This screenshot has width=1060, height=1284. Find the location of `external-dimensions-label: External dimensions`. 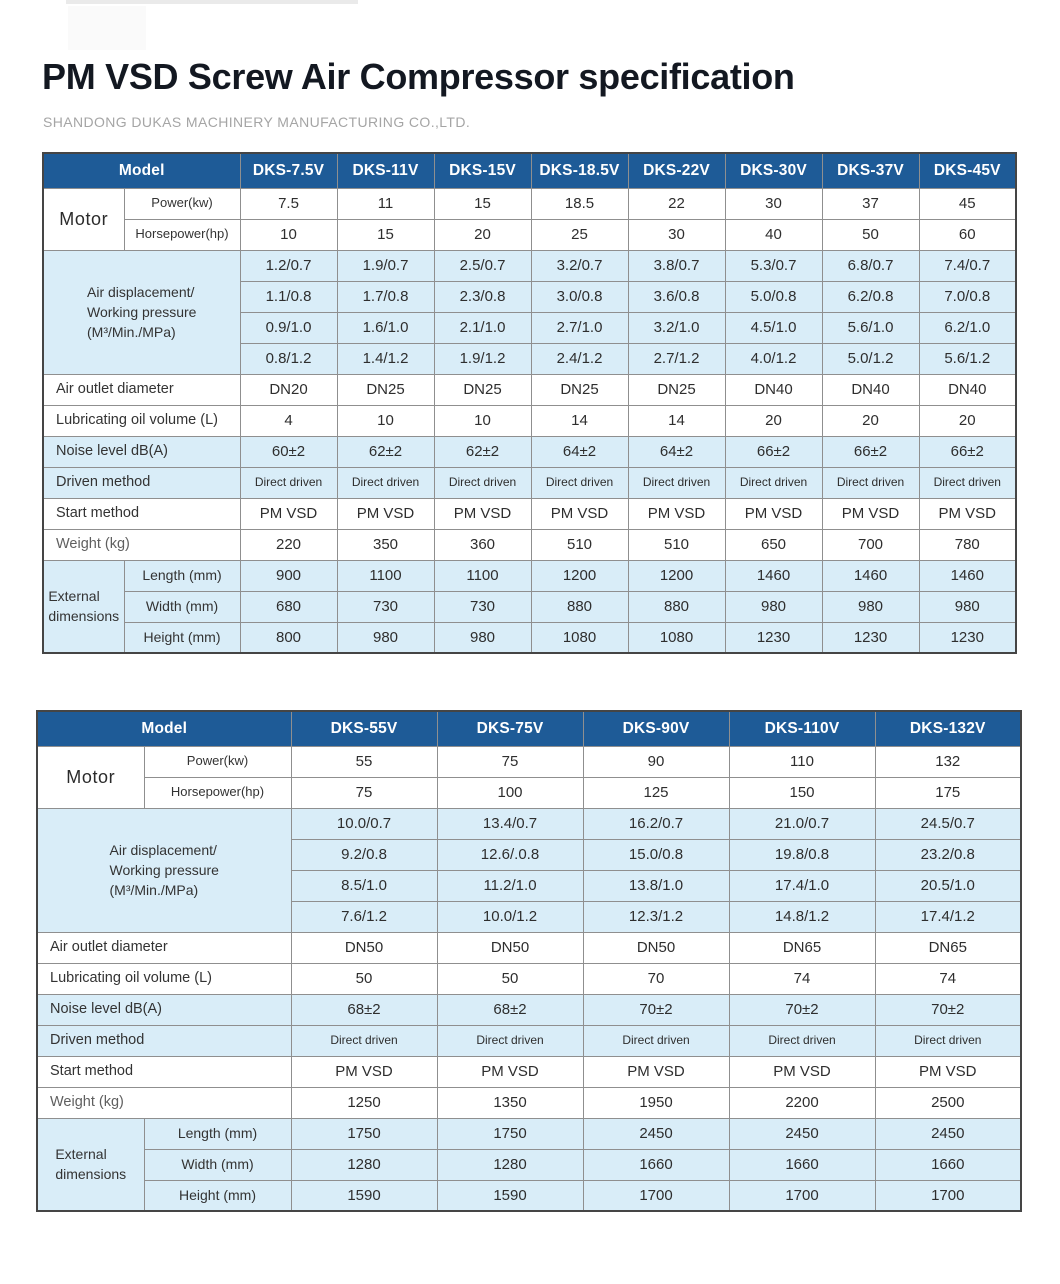

external-dimensions-label: External dimensions is located at coordinates (91, 1164).